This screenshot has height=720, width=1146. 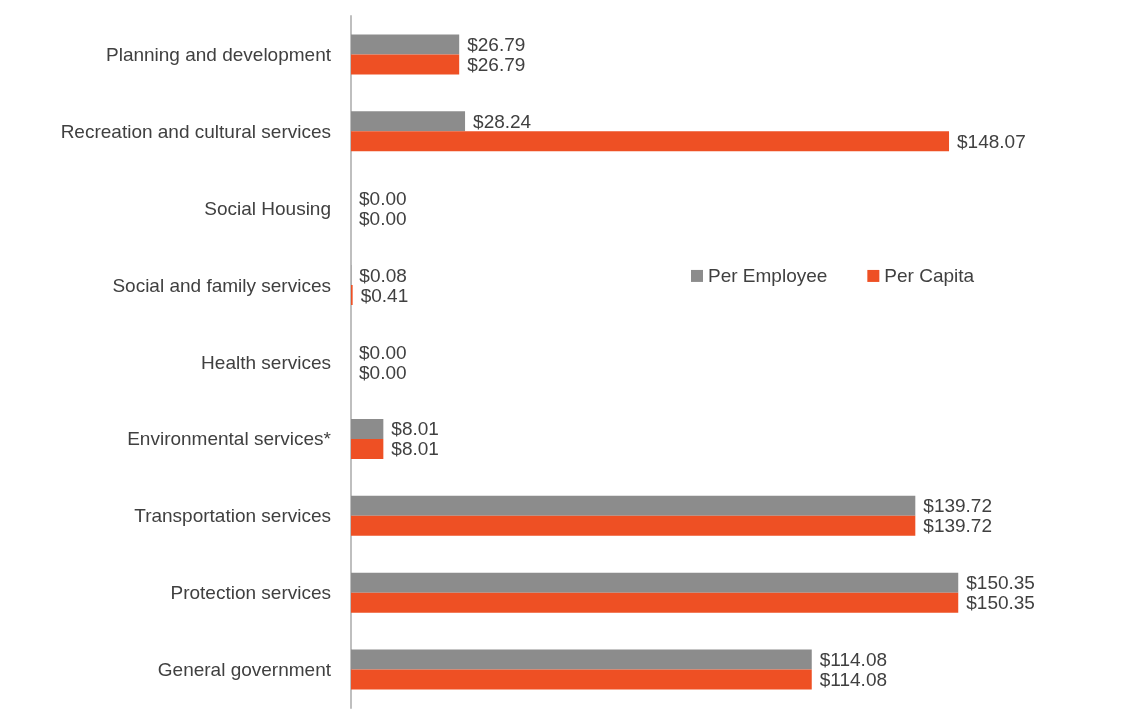 What do you see at coordinates (195, 131) in the screenshot?
I see `y-tick-label: Recreation and cultural services` at bounding box center [195, 131].